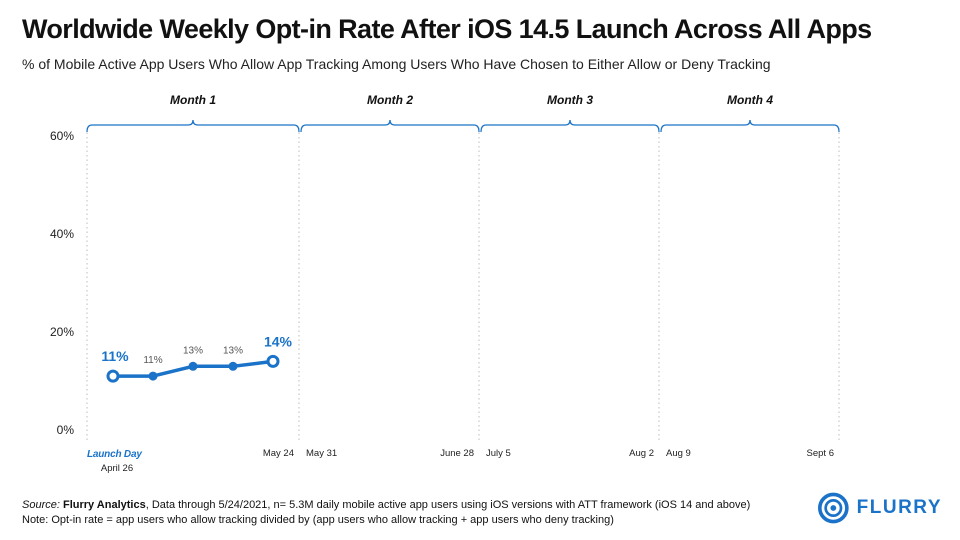 The image size is (960, 540). What do you see at coordinates (457, 453) in the screenshot?
I see `x-tick-label: June 28` at bounding box center [457, 453].